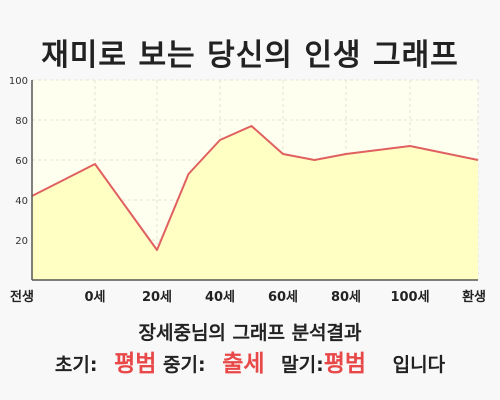  Describe the element at coordinates (243, 364) in the screenshot. I see `mid-value: 출세` at that location.